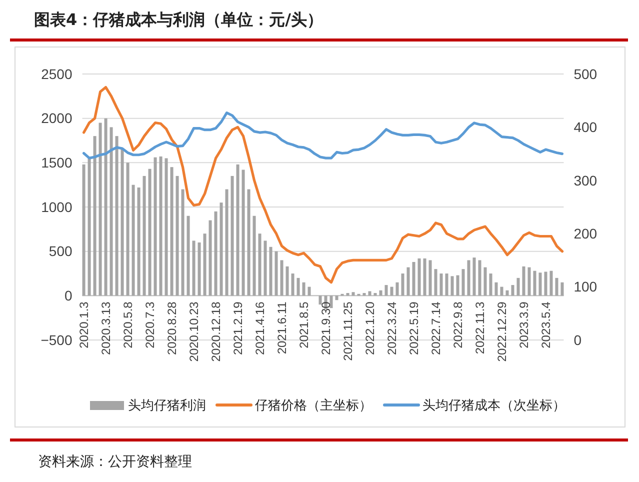 Image resolution: width=639 pixels, height=482 pixels. Describe the element at coordinates (545, 324) in the screenshot. I see `x-tick-label: 2023.5.4` at that location.